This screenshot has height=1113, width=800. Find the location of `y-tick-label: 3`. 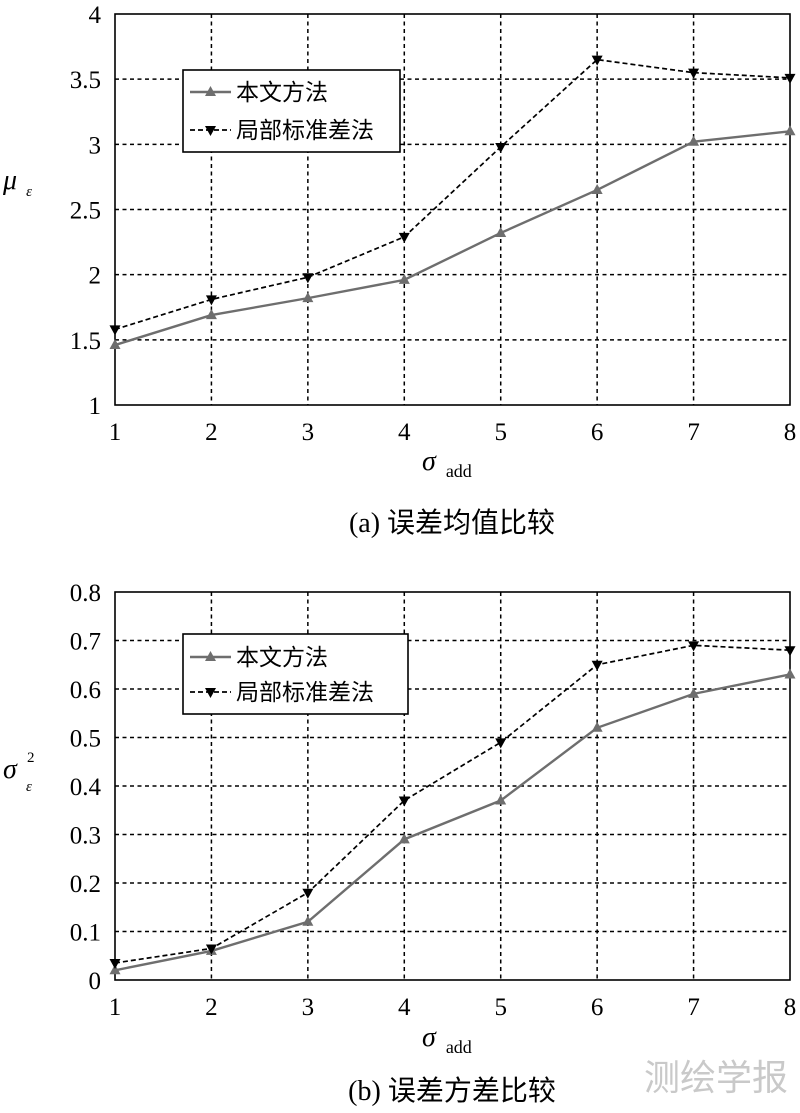

y-tick-label: 3 is located at coordinates (95, 145).